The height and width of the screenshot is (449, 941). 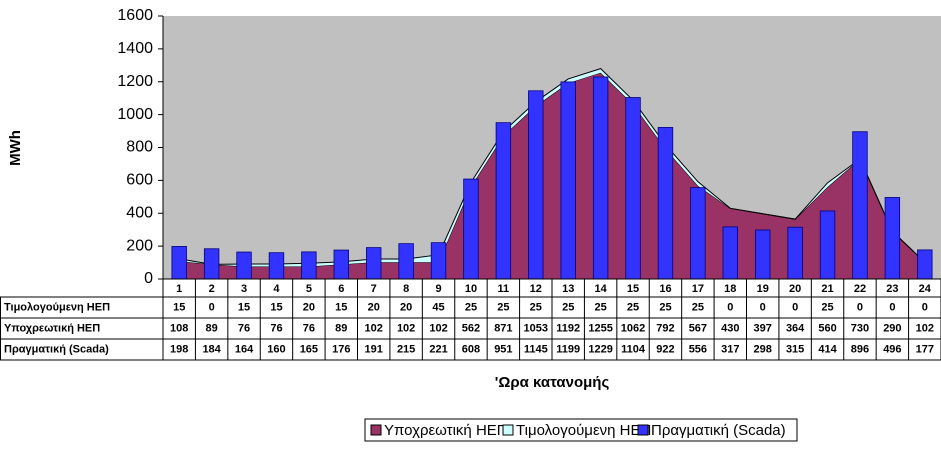 I want to click on x-tick-label: 1, so click(x=179, y=289).